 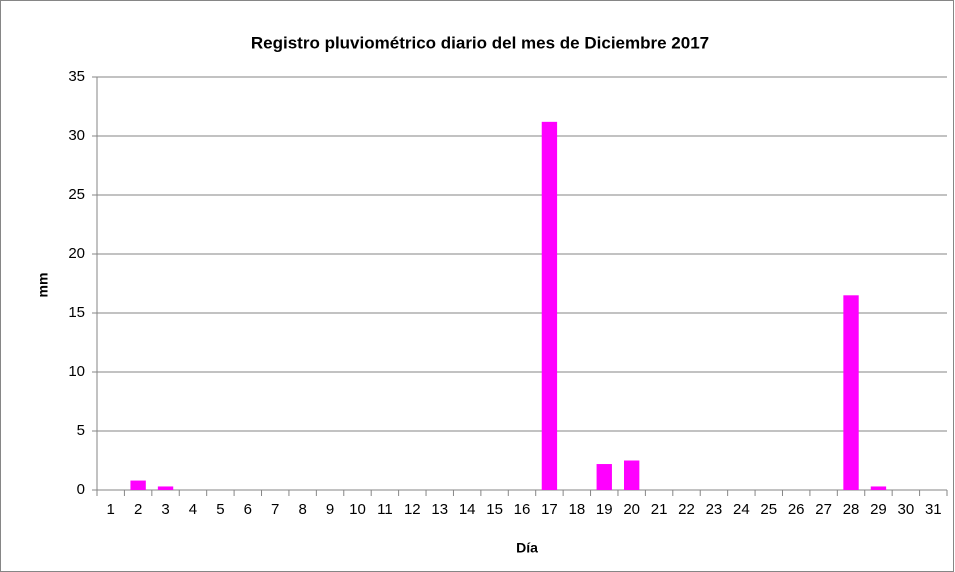 What do you see at coordinates (604, 509) in the screenshot?
I see `x-tick-label: 19` at bounding box center [604, 509].